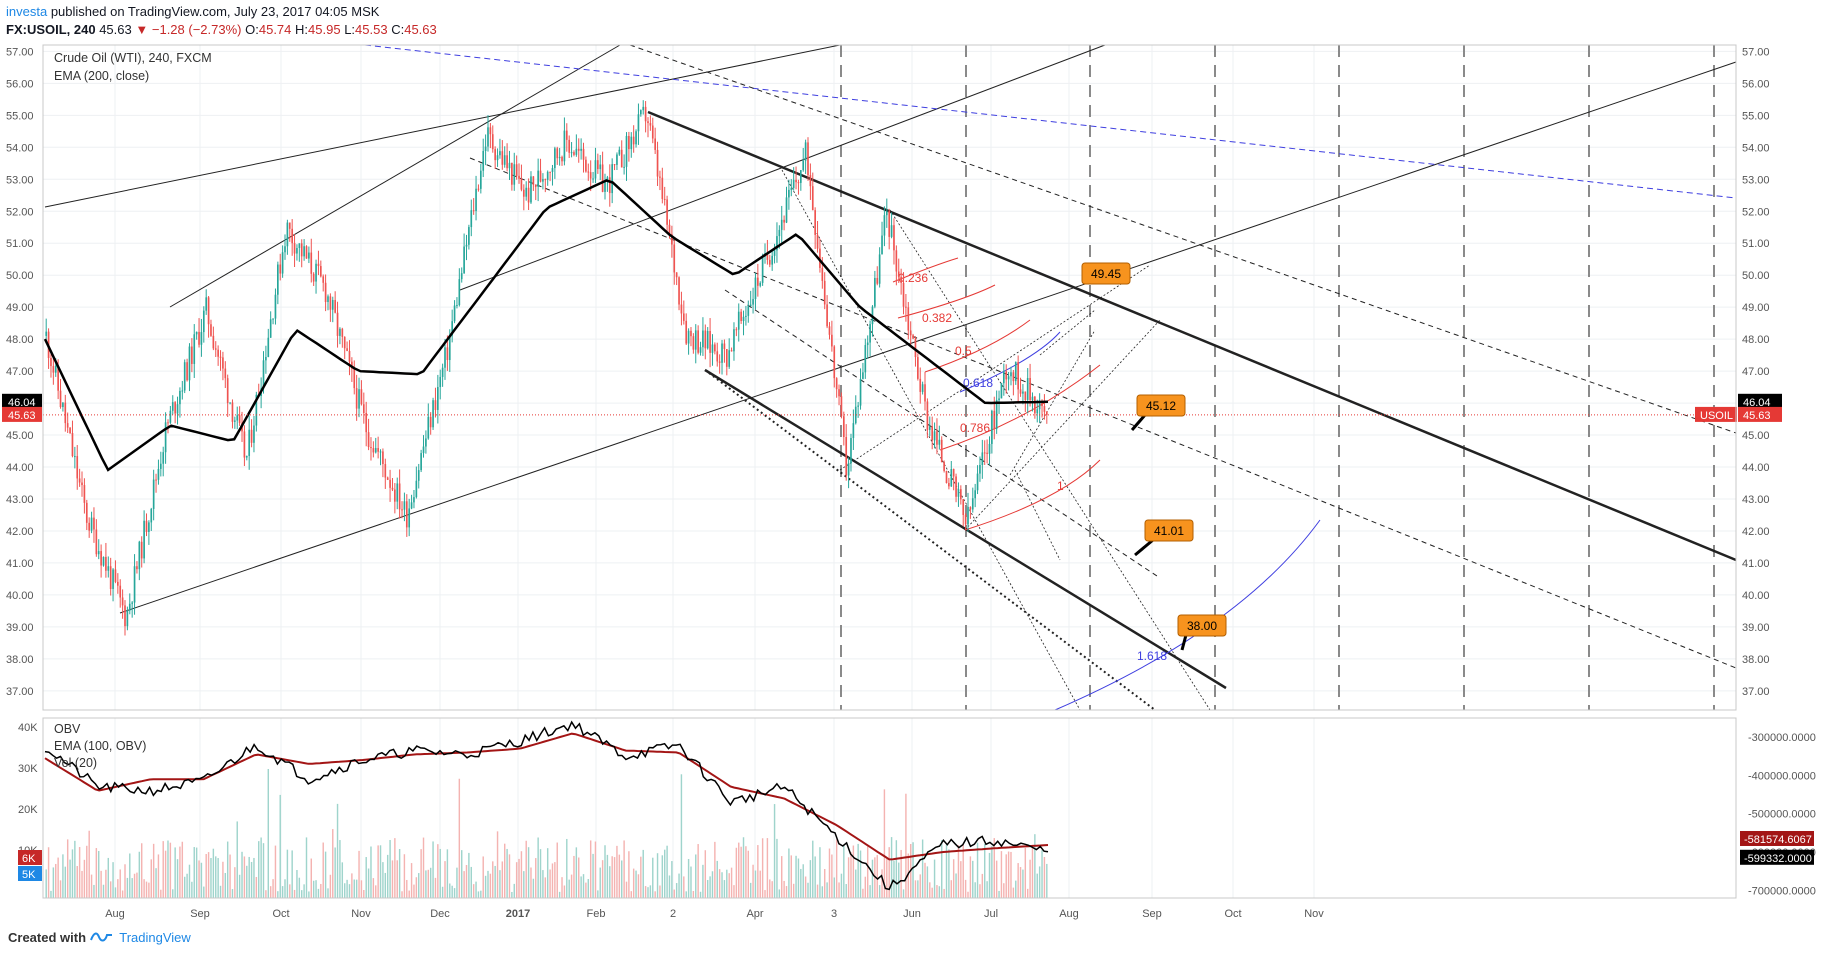 This screenshot has height=956, width=1824. I want to click on fan-line, so click(1050, 460).